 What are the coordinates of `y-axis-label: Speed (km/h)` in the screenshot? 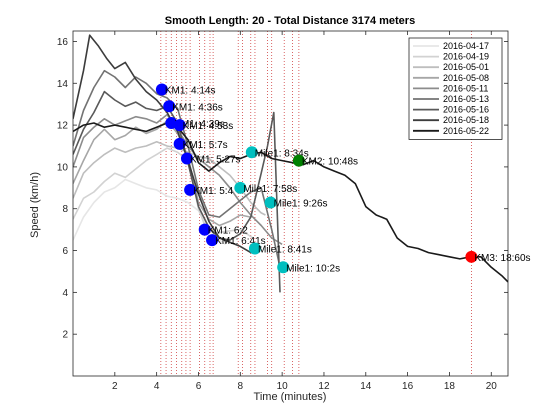 It's located at (35, 205).